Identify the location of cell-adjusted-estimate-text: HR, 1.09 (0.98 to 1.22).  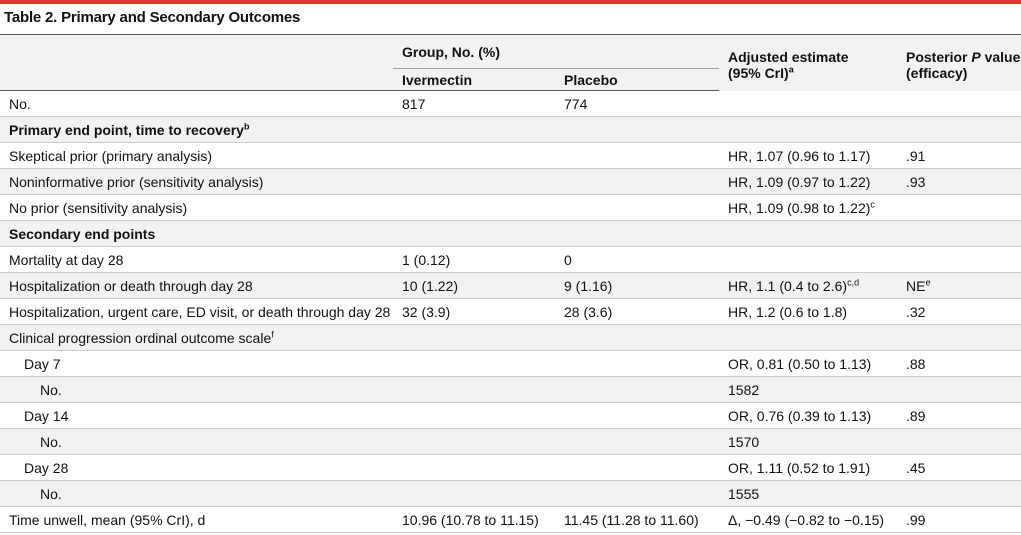
(799, 207).